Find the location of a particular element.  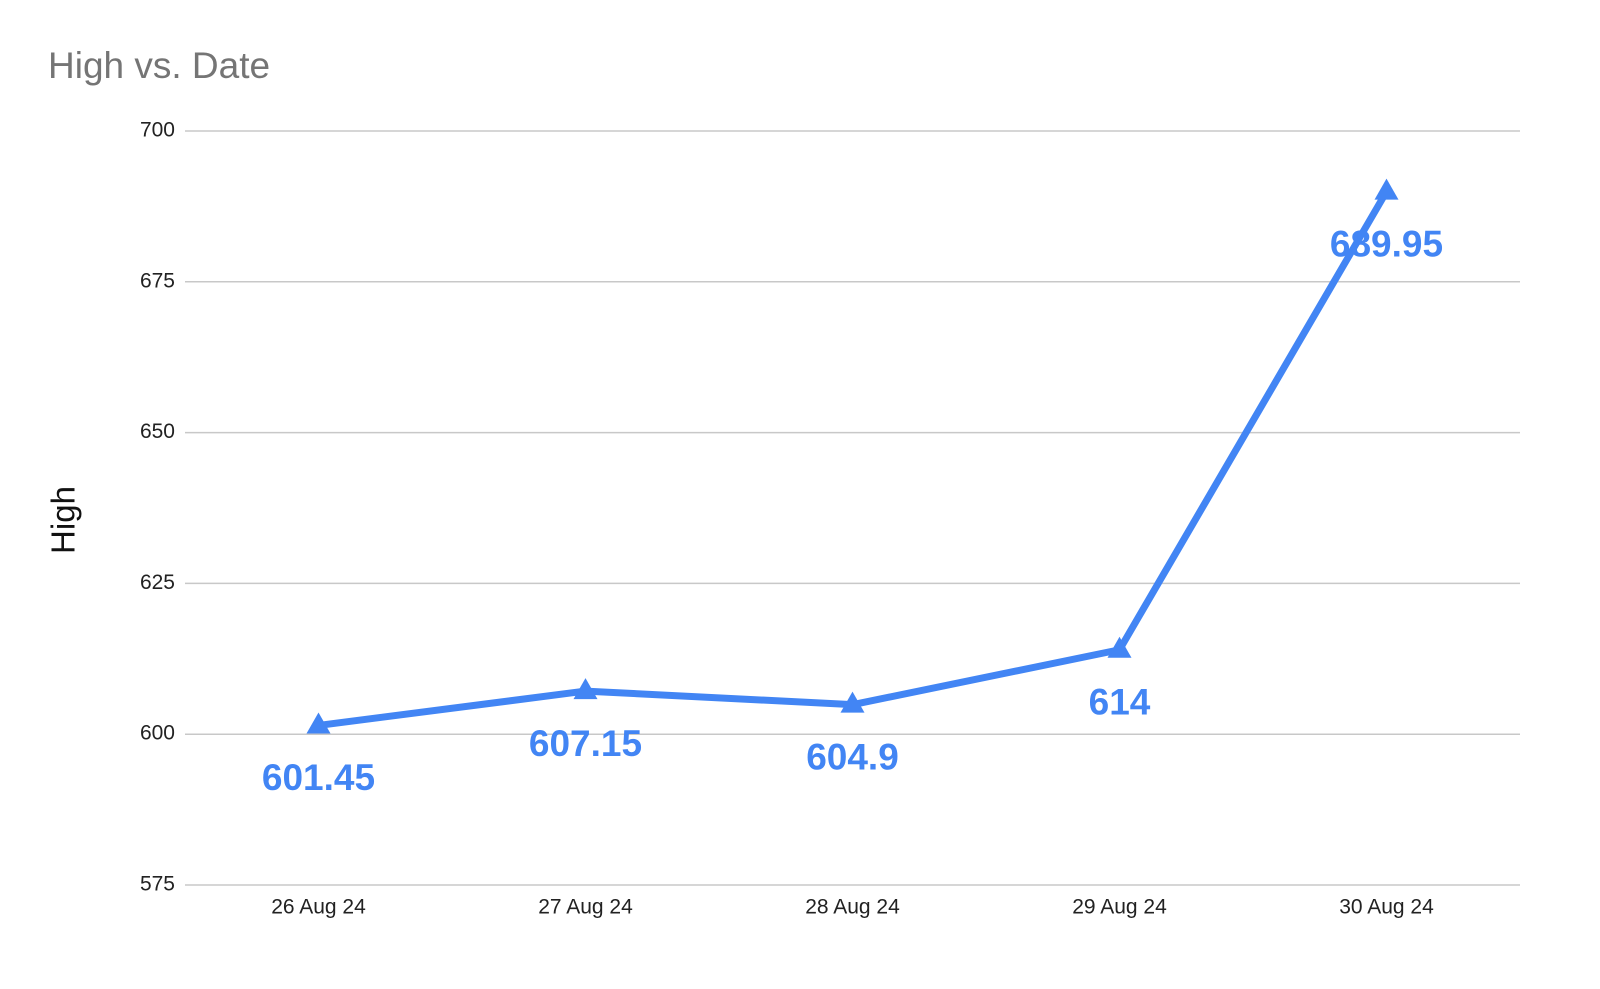

data-label: 607.15 is located at coordinates (585, 743).